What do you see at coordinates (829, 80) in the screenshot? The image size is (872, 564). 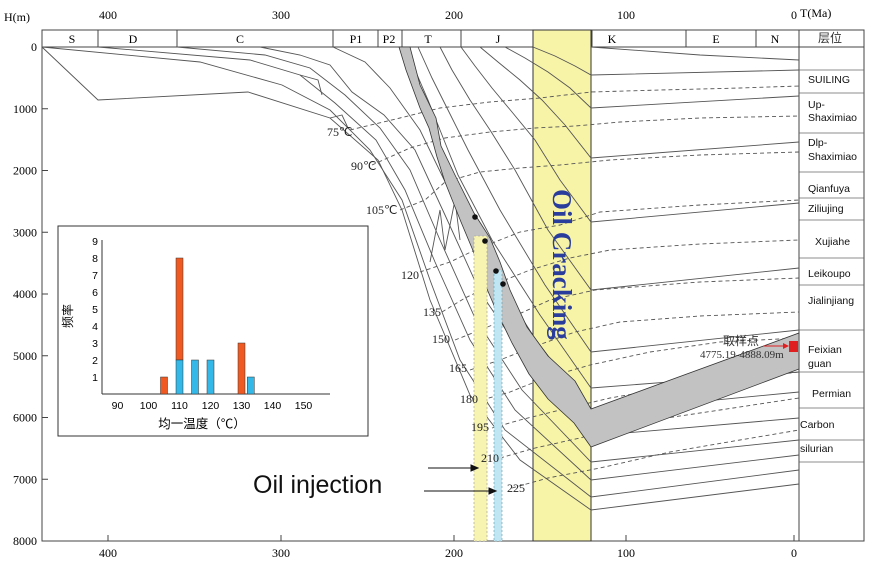 I see `stratum-suiling: SUILING` at bounding box center [829, 80].